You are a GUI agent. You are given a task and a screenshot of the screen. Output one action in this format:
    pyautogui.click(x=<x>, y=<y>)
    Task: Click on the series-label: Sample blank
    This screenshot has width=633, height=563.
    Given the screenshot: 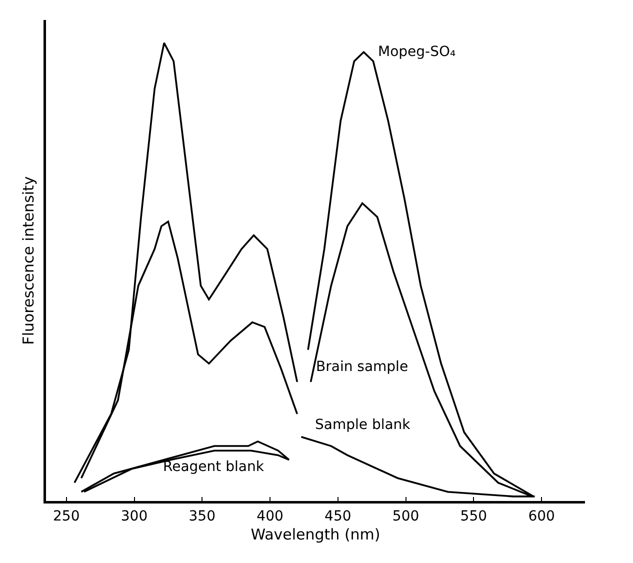 What is the action you would take?
    pyautogui.click(x=363, y=425)
    